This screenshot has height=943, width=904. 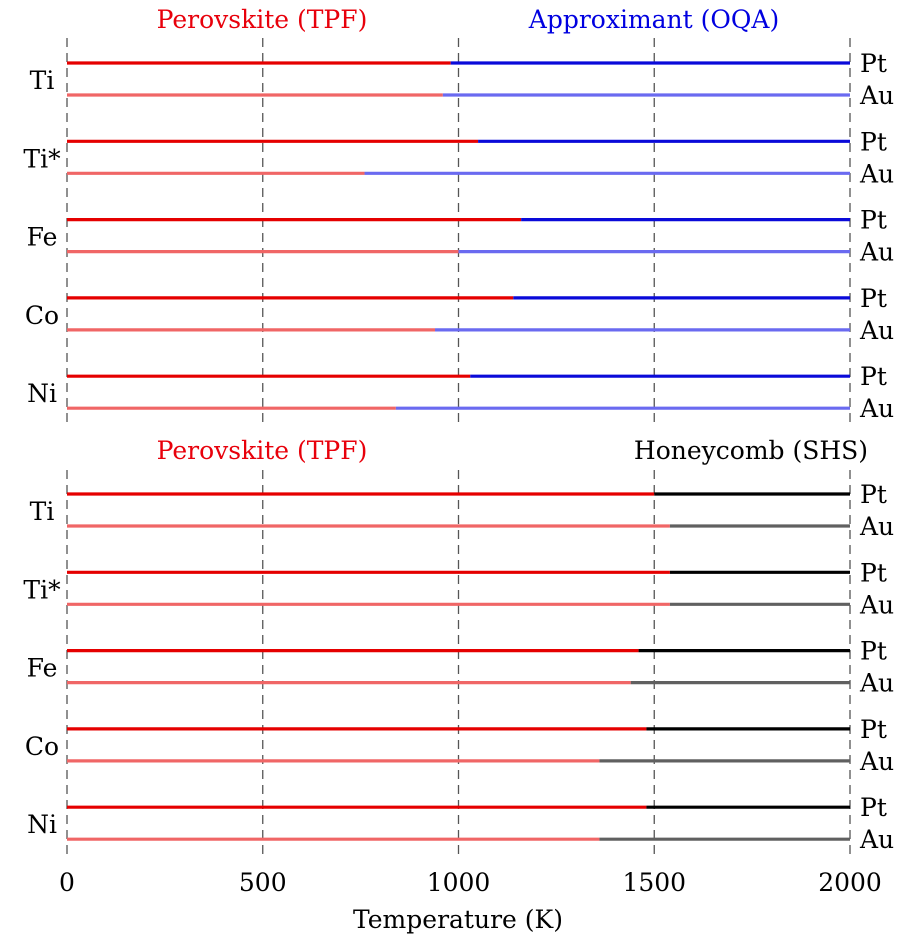 I want to click on bottom-phase-low-label: Perovskite (TPF), so click(x=262, y=450).